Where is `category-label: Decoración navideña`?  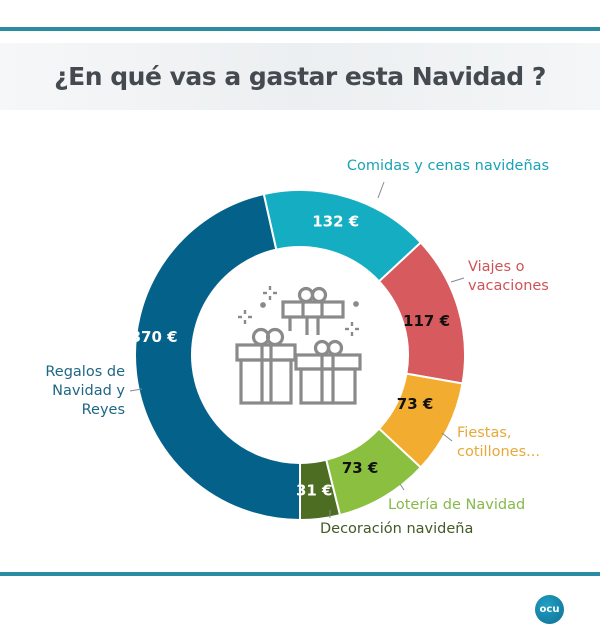 category-label: Decoración navideña is located at coordinates (396, 529).